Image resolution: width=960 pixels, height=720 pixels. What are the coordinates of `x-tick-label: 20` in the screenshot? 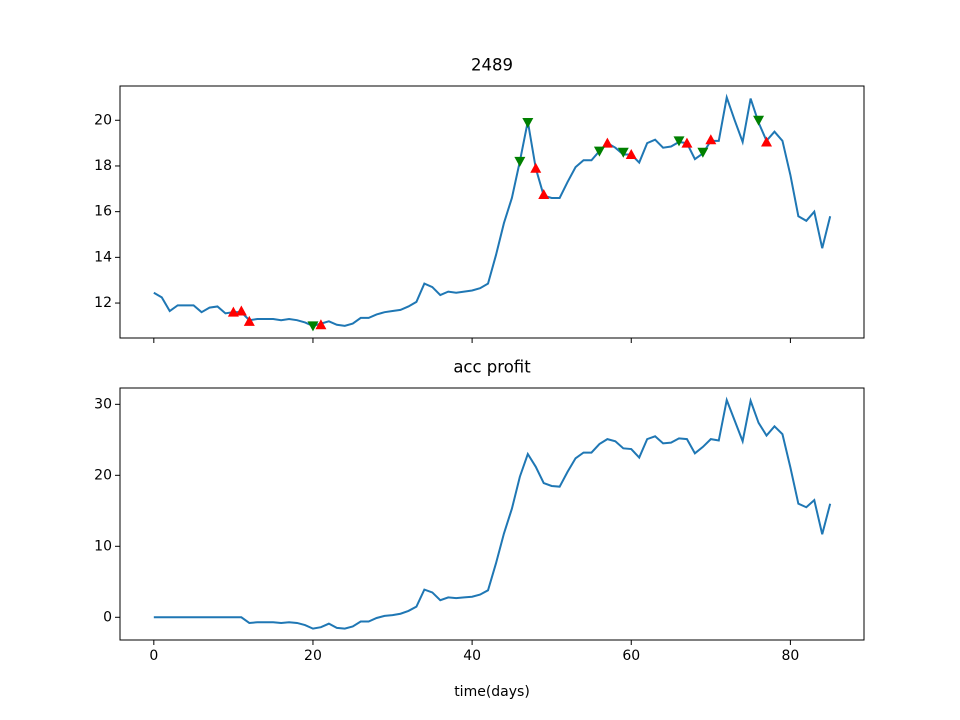 It's located at (313, 656).